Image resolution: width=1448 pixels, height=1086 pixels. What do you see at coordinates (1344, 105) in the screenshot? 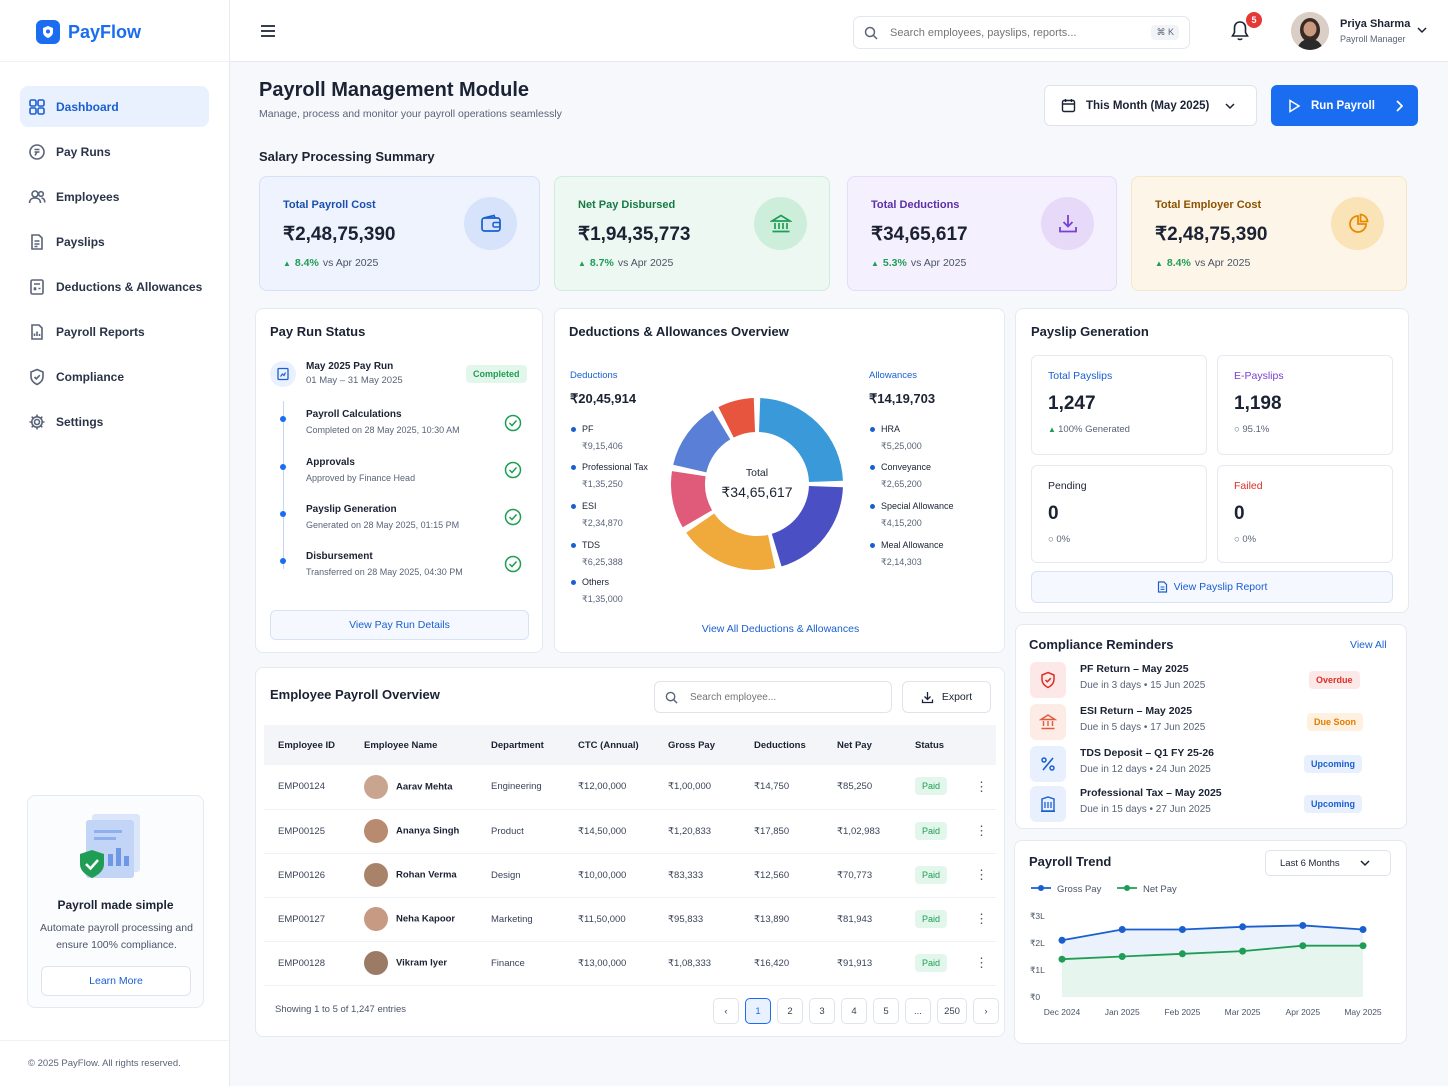
I see `run-payroll-button: Run Payroll` at bounding box center [1344, 105].